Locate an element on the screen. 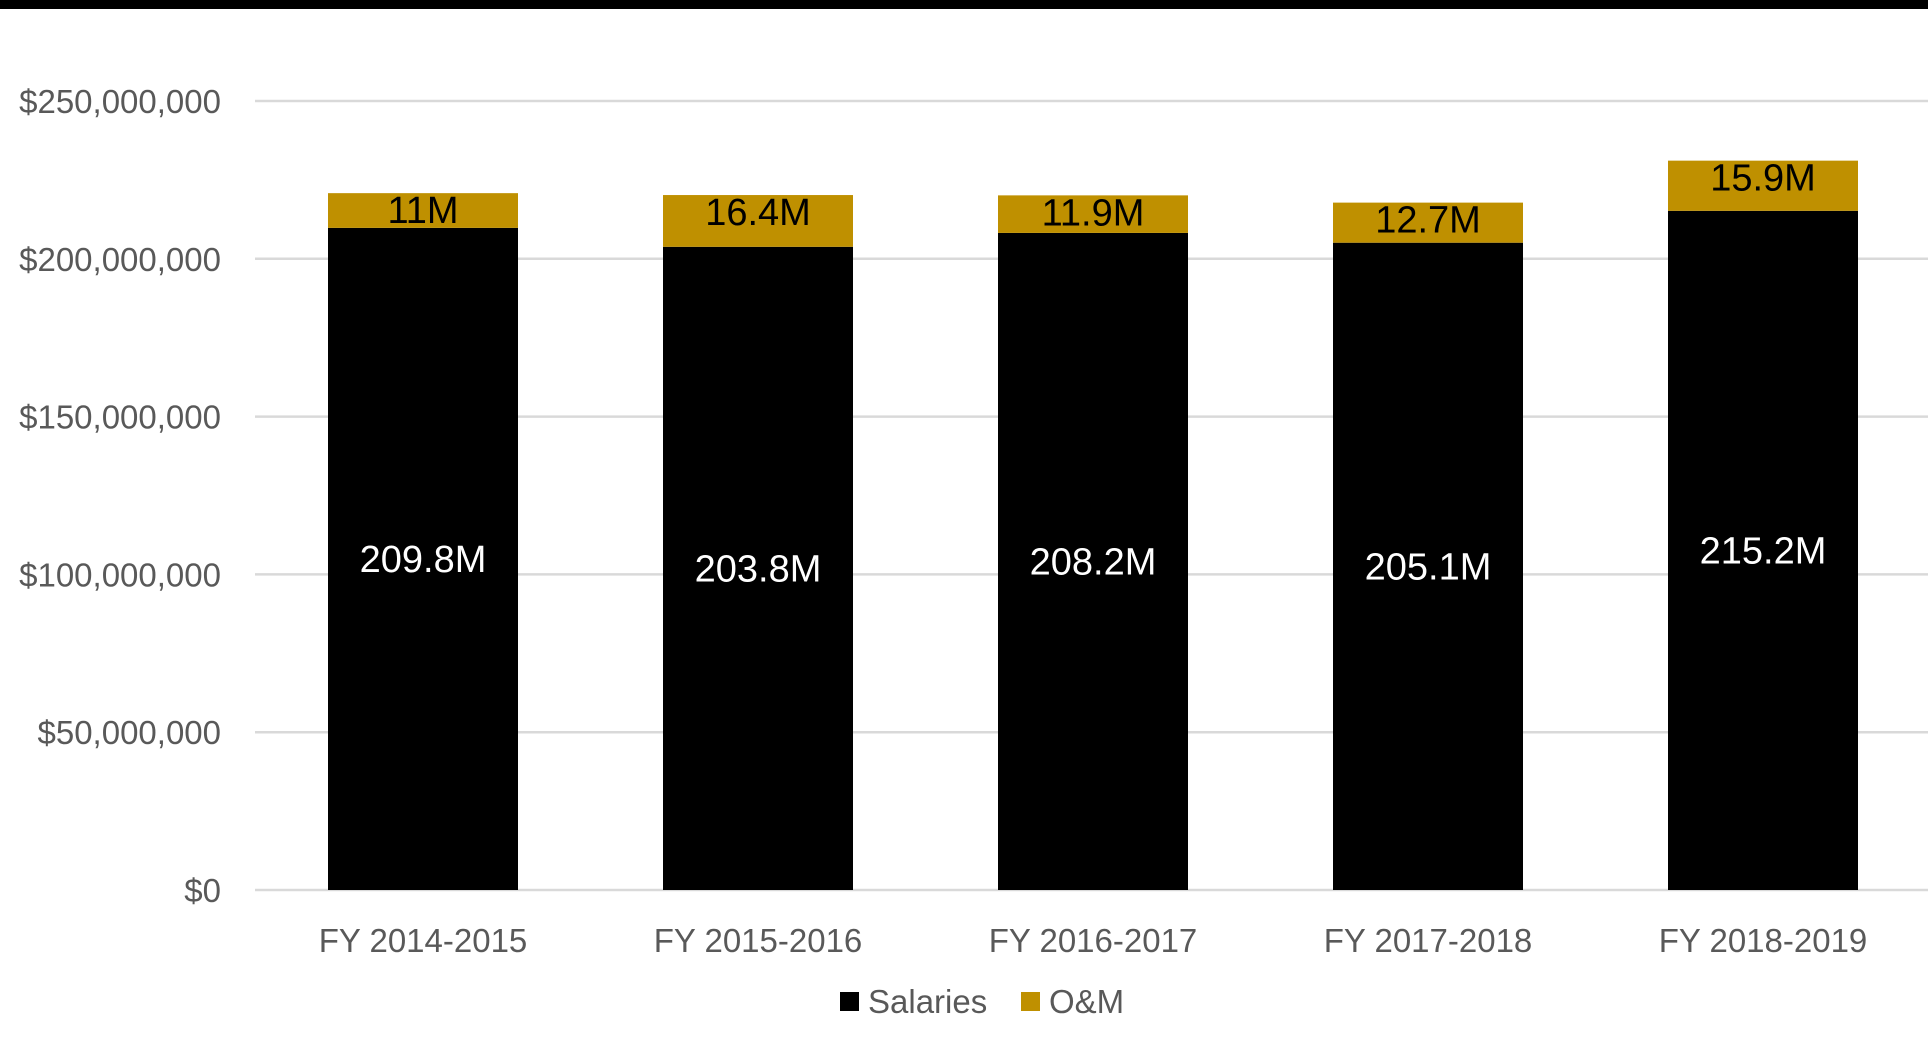 The height and width of the screenshot is (1048, 1928). x-category-label: FY 2014-2015 is located at coordinates (423, 940).